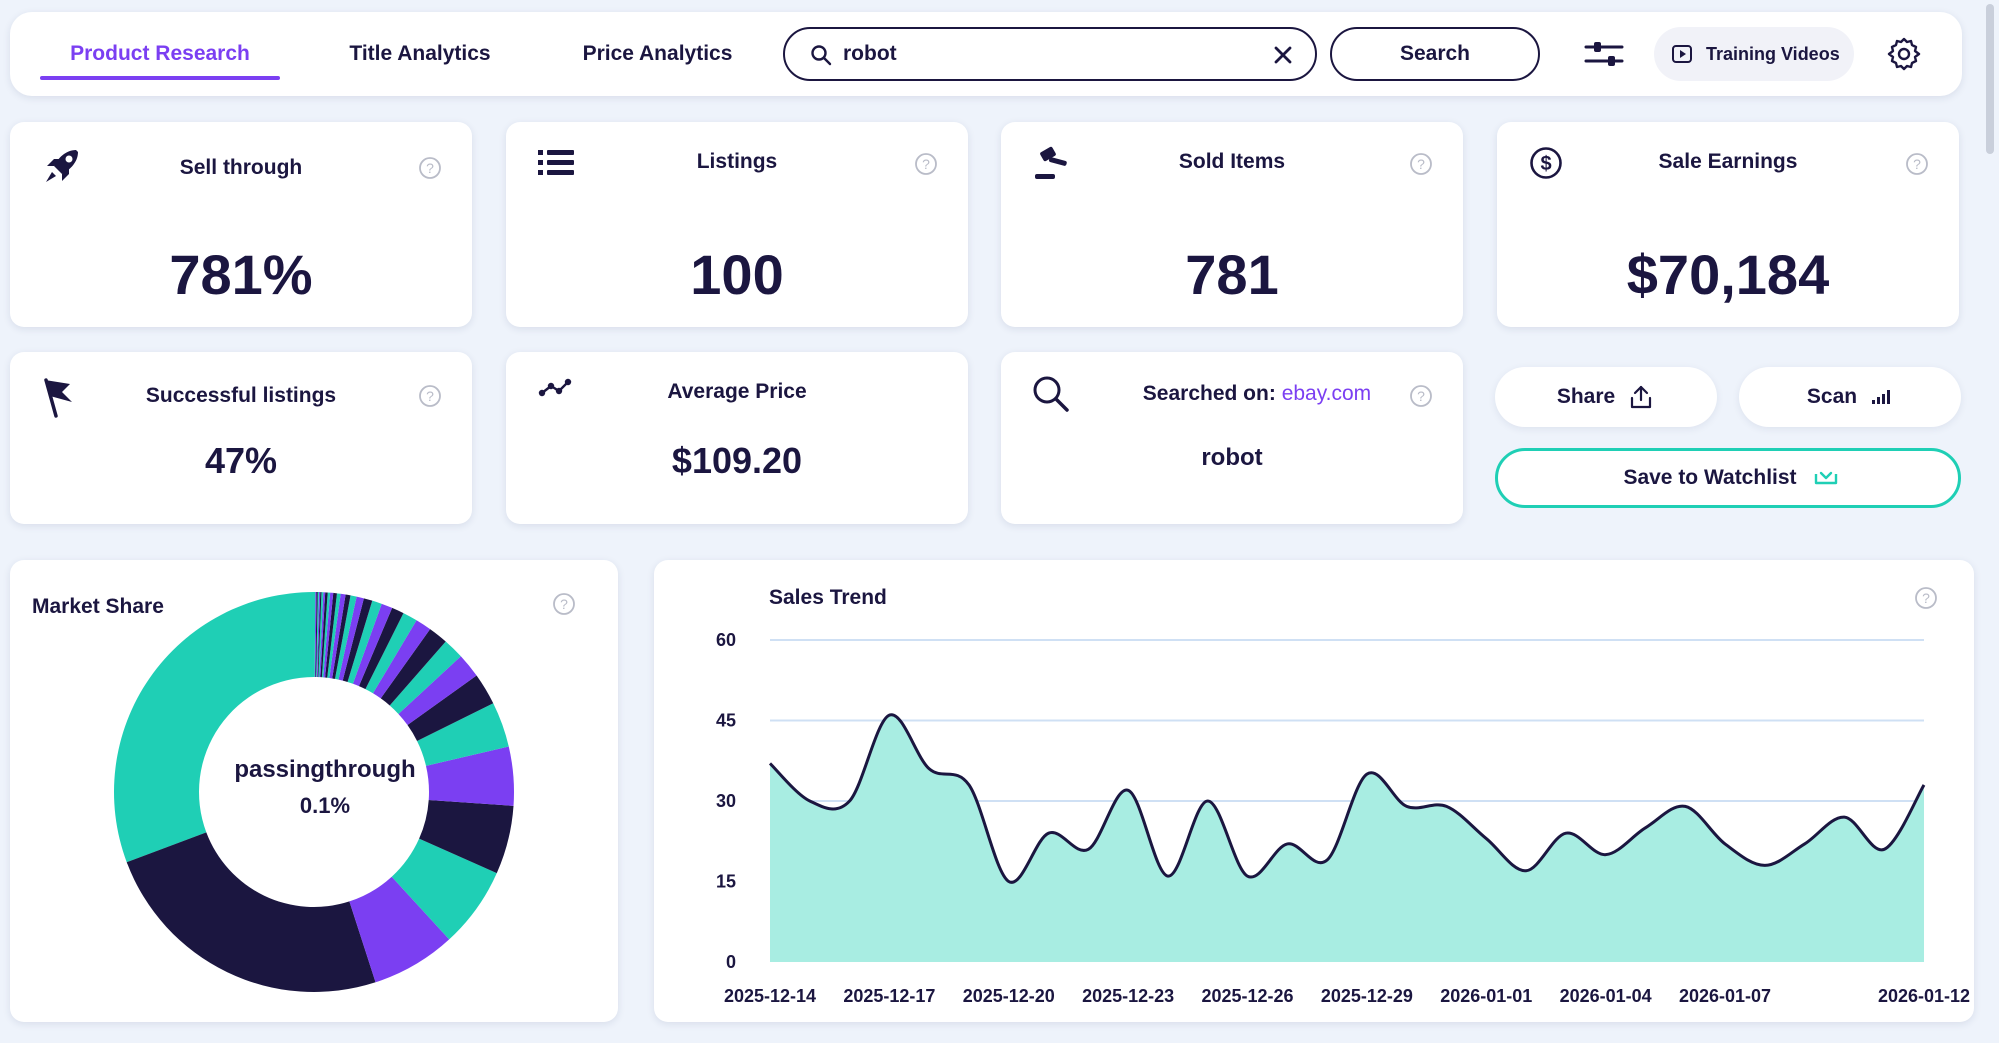 This screenshot has width=1999, height=1043. I want to click on tab-product-research: Product Research, so click(160, 53).